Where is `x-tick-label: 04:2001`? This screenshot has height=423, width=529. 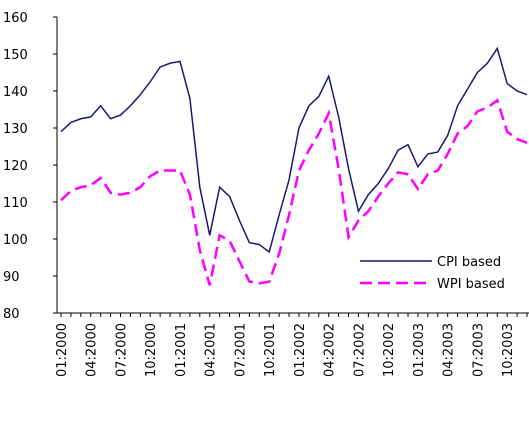 x-tick-label: 04:2001 is located at coordinates (211, 350).